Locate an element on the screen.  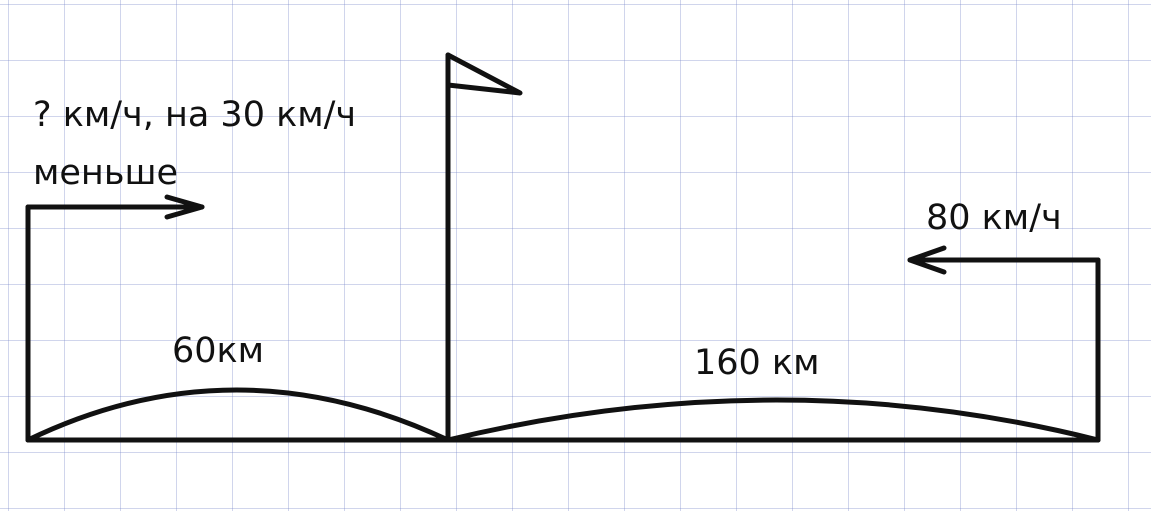
left-arrow-head is located at coordinates (184, 207).